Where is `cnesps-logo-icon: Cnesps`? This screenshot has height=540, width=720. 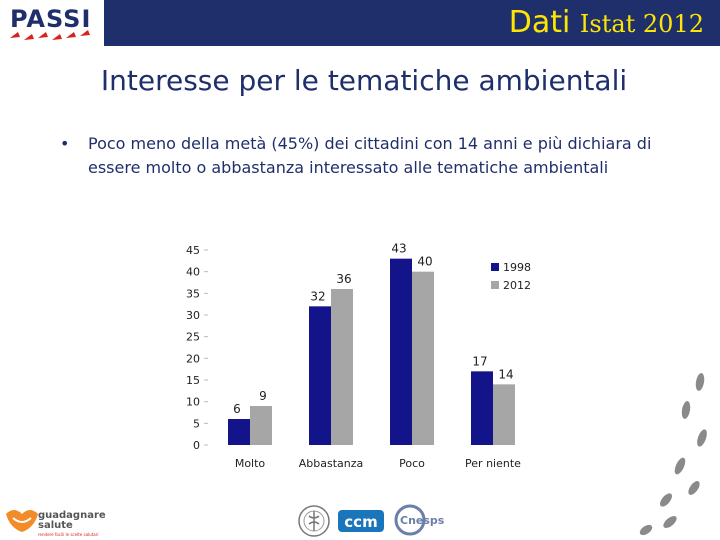 cnesps-logo-icon: Cnesps is located at coordinates (419, 520).